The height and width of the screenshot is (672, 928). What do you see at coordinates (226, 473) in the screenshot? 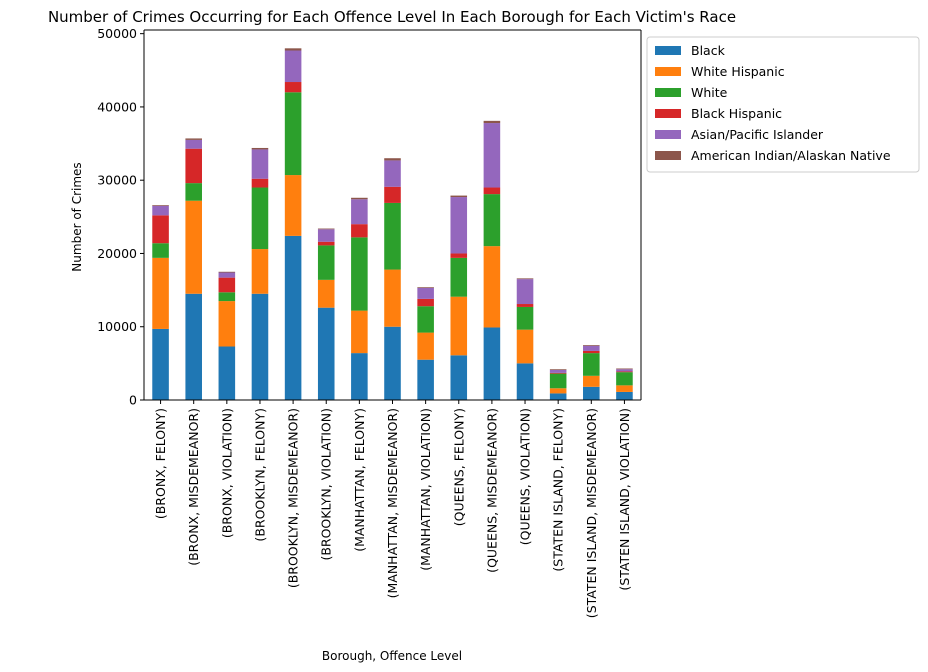
I see `x-tick-label: (BRONX, VIOLATION)` at bounding box center [226, 473].